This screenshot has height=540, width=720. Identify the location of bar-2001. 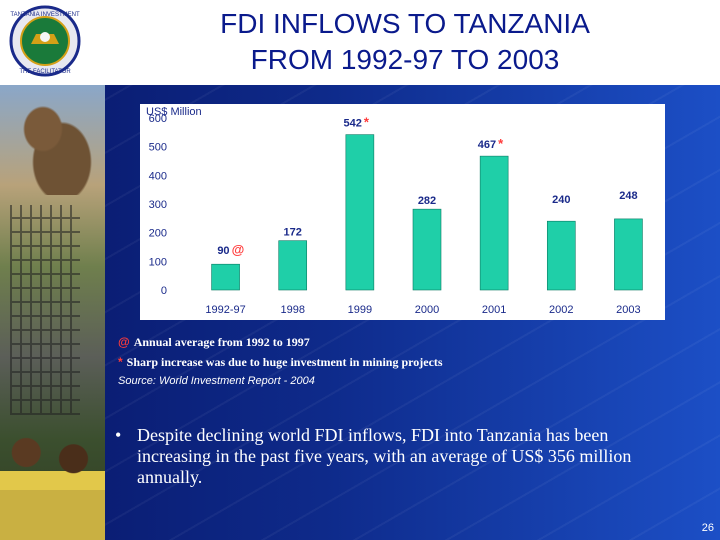
(494, 223).